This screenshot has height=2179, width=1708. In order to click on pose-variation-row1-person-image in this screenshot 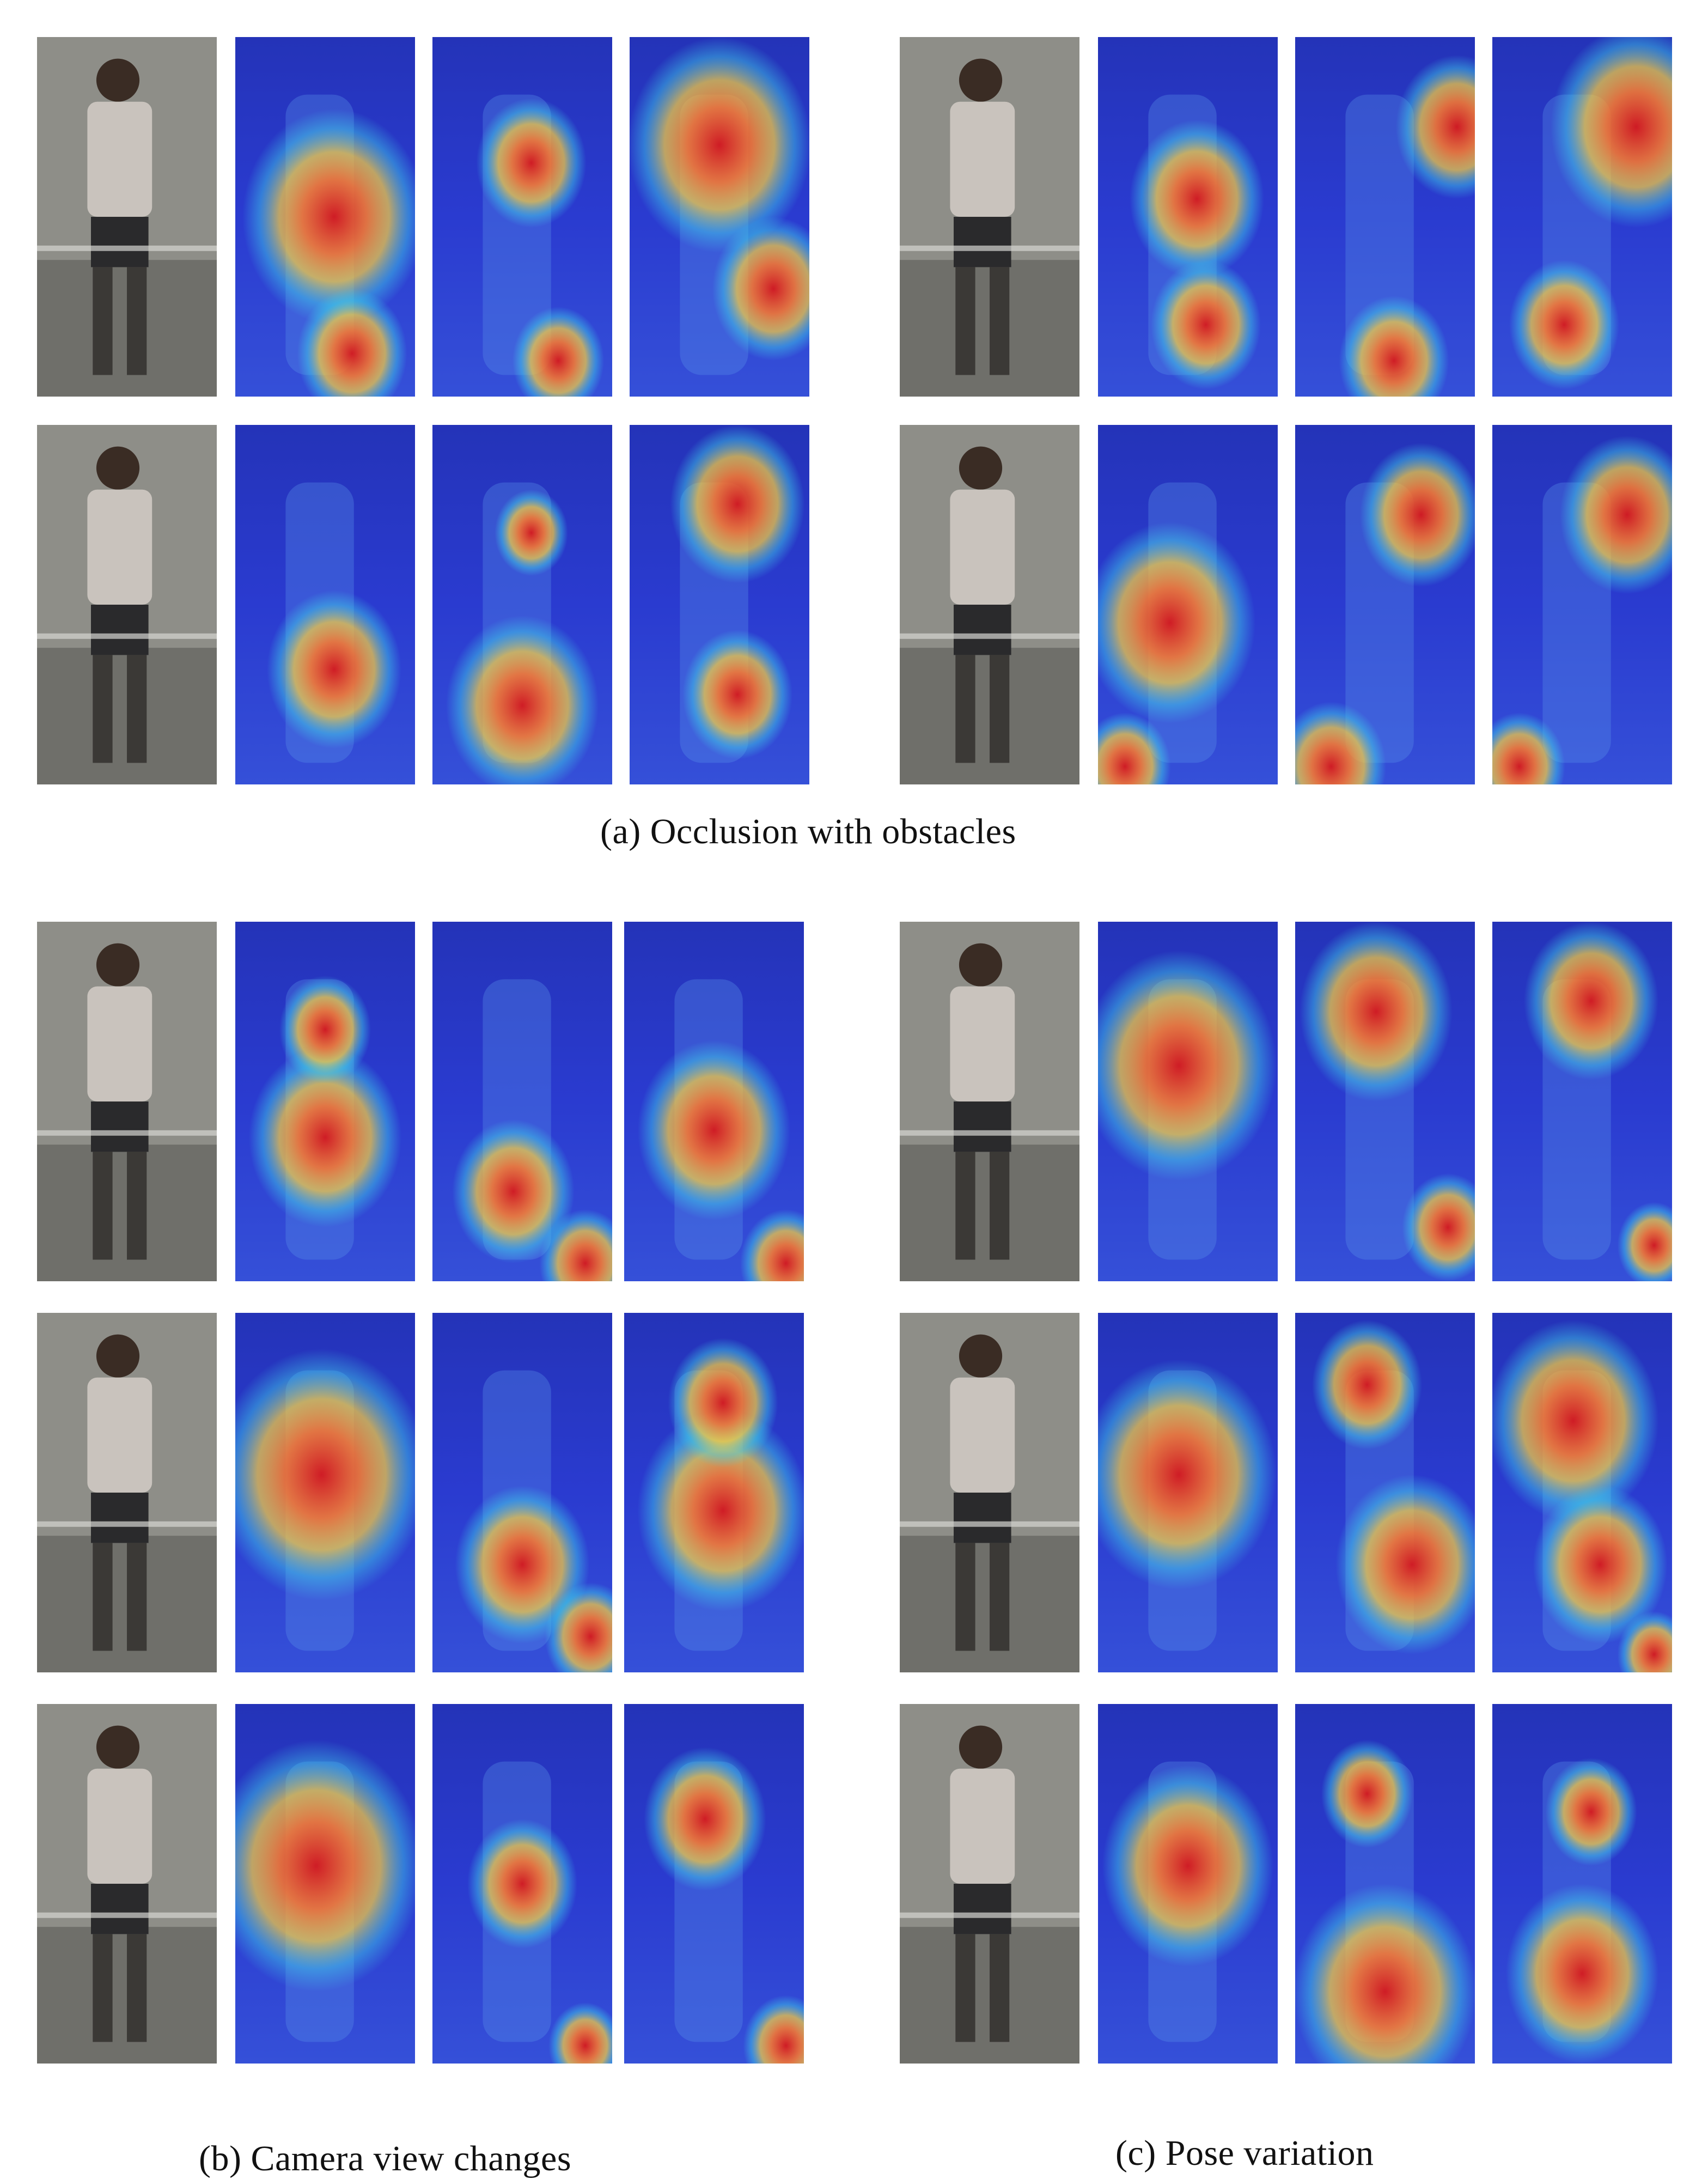, I will do `click(989, 1101)`.